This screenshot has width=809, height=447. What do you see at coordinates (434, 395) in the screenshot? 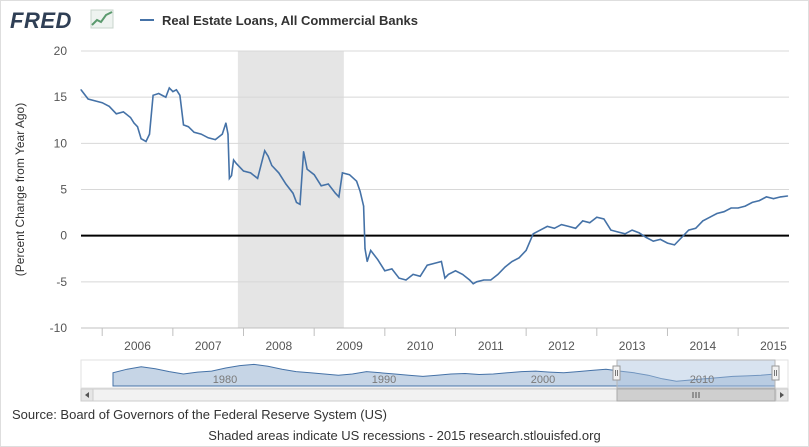
I see `scrollbar` at bounding box center [434, 395].